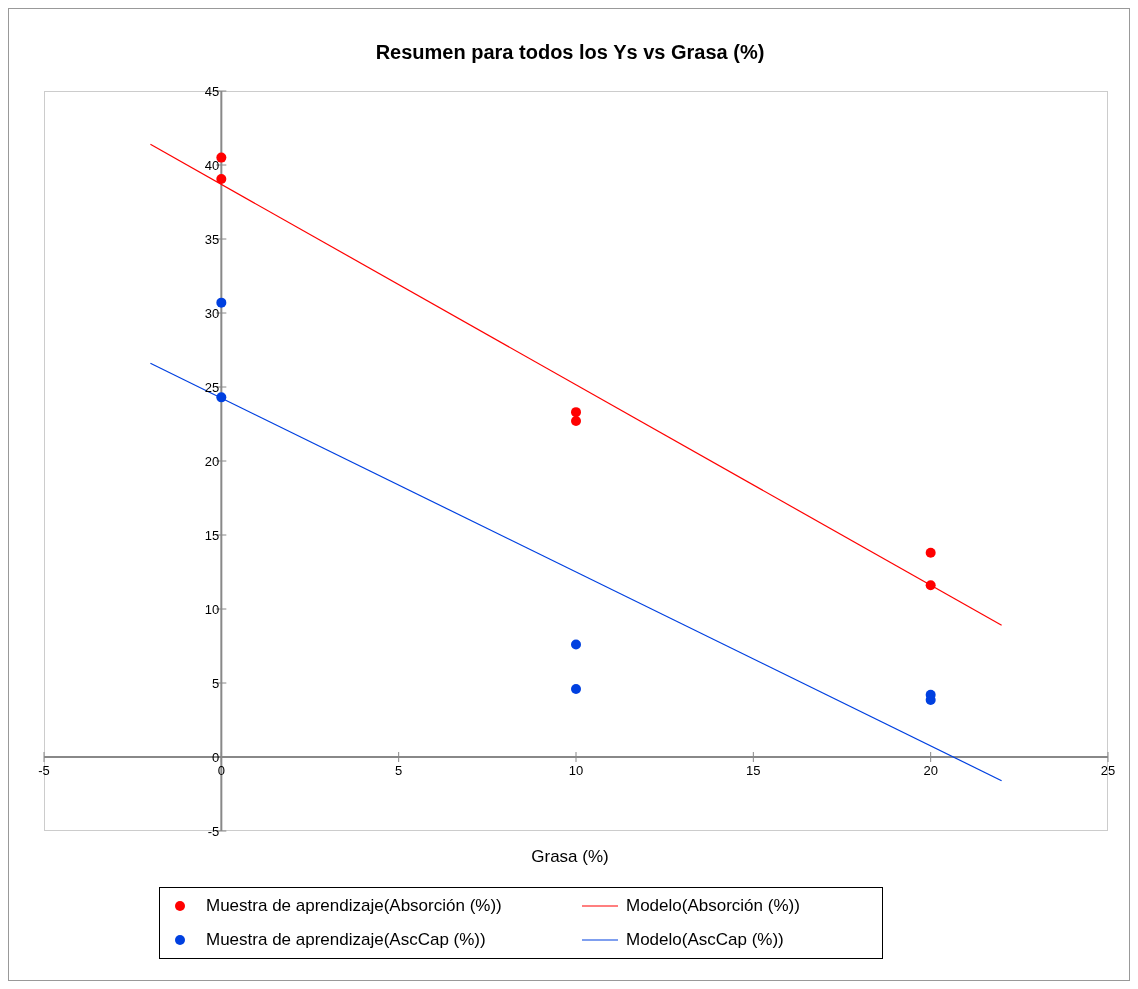 This screenshot has width=1138, height=989. I want to click on x-axis-title: Grasa (%), so click(570, 857).